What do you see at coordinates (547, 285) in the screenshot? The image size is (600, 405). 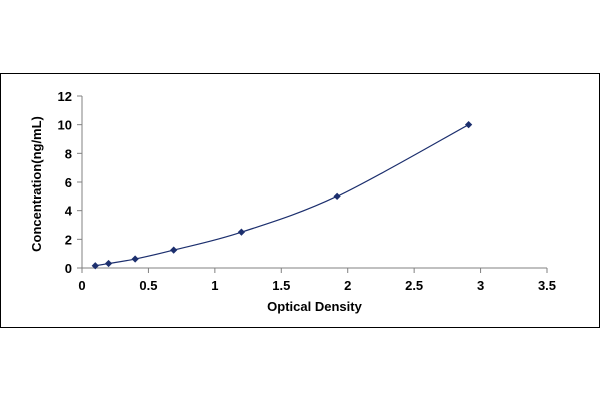 I see `x-tick-label: 3.5` at bounding box center [547, 285].